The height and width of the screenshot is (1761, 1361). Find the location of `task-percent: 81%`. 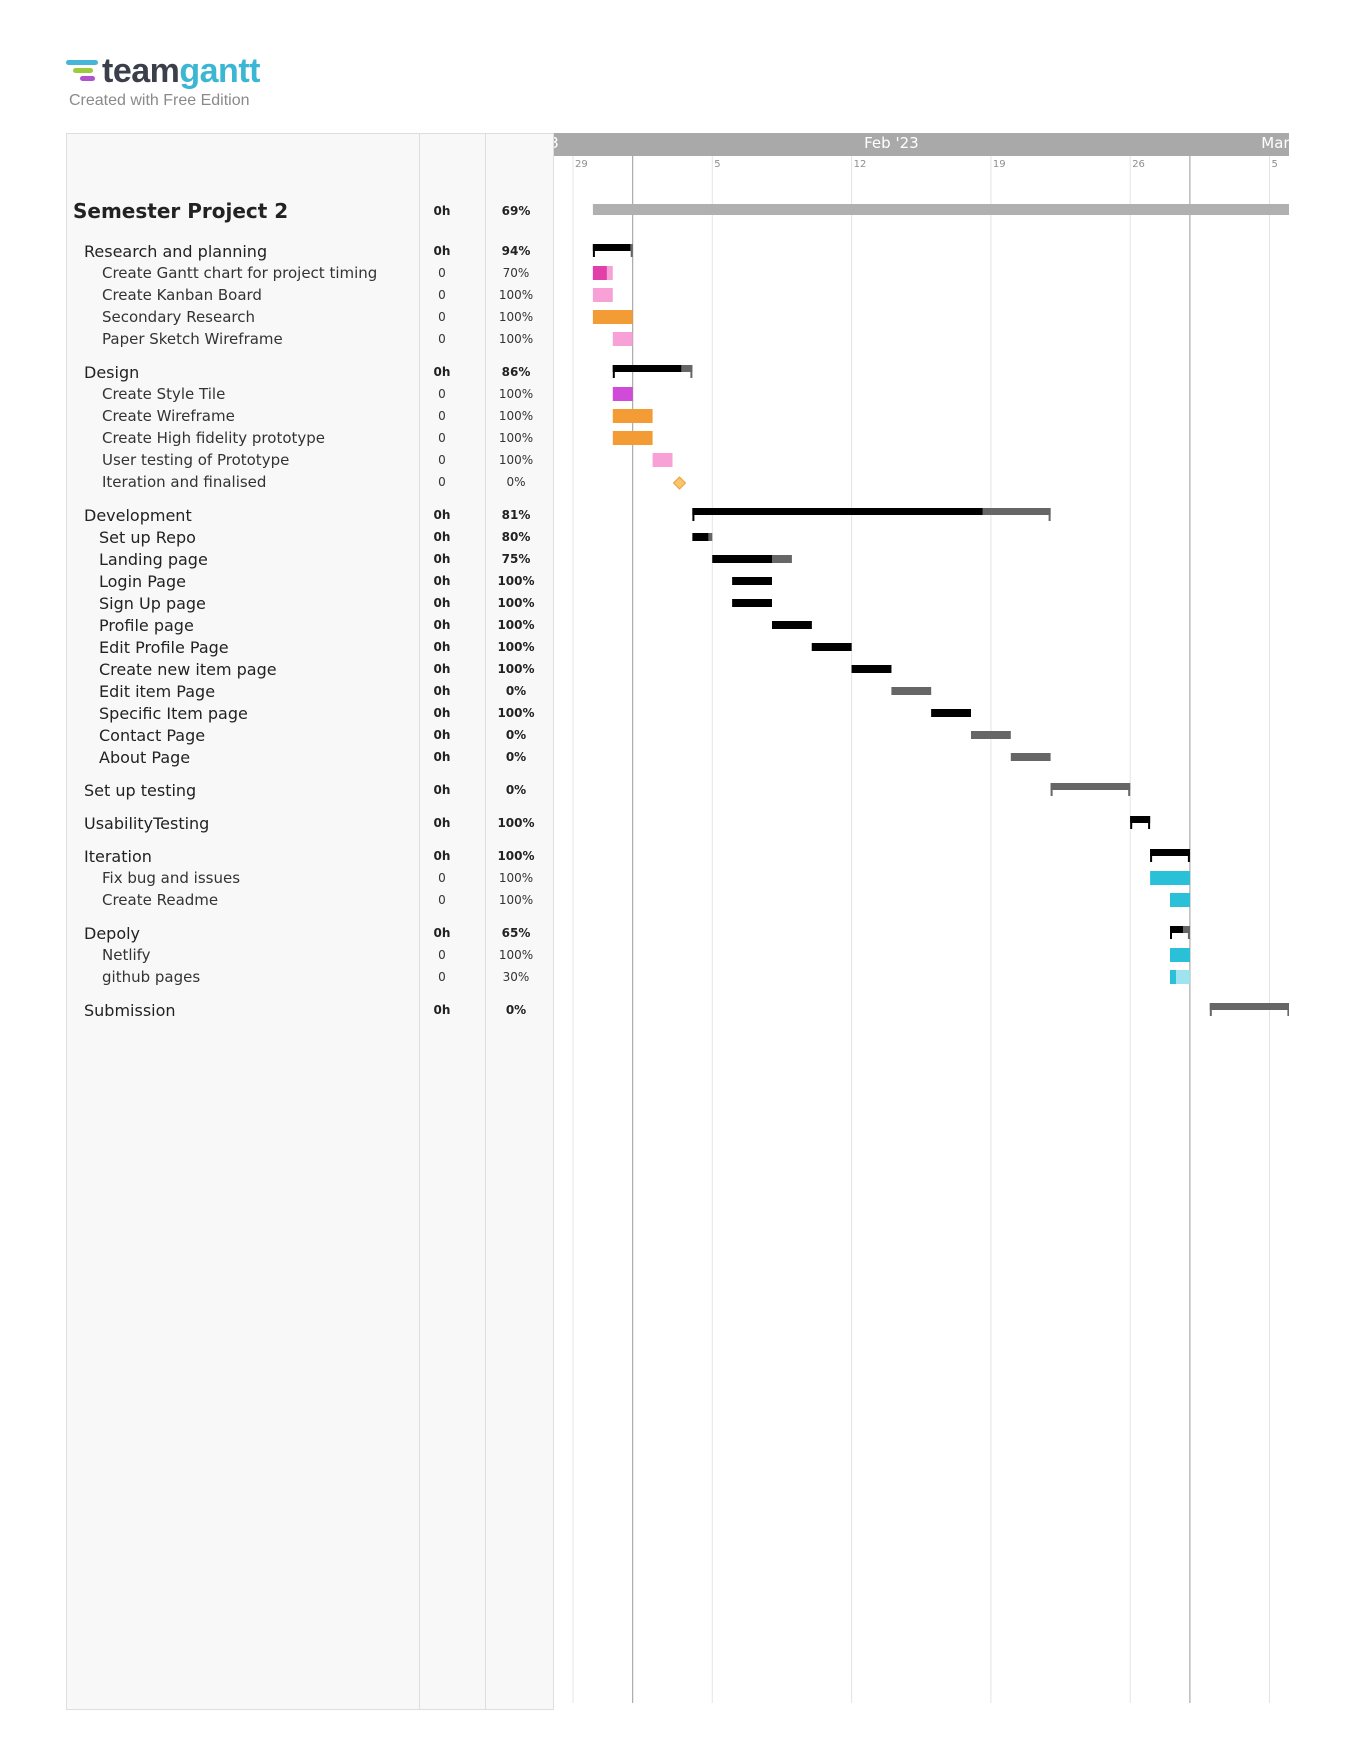

task-percent: 81% is located at coordinates (516, 515).